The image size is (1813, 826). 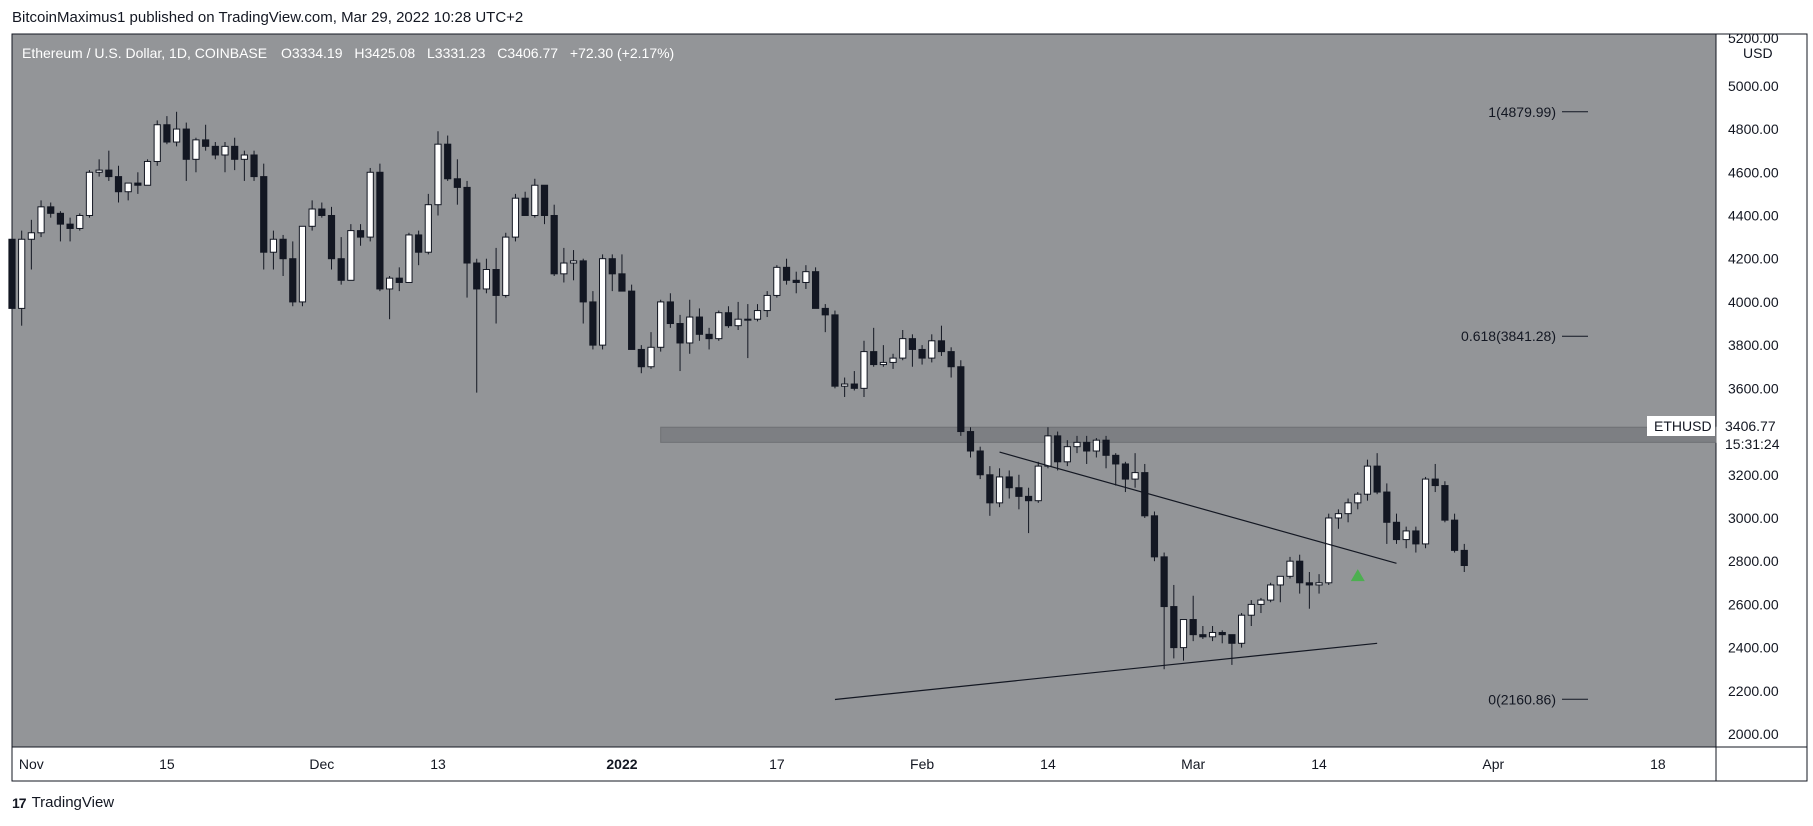 I want to click on currency-badge, so click(x=1757, y=53).